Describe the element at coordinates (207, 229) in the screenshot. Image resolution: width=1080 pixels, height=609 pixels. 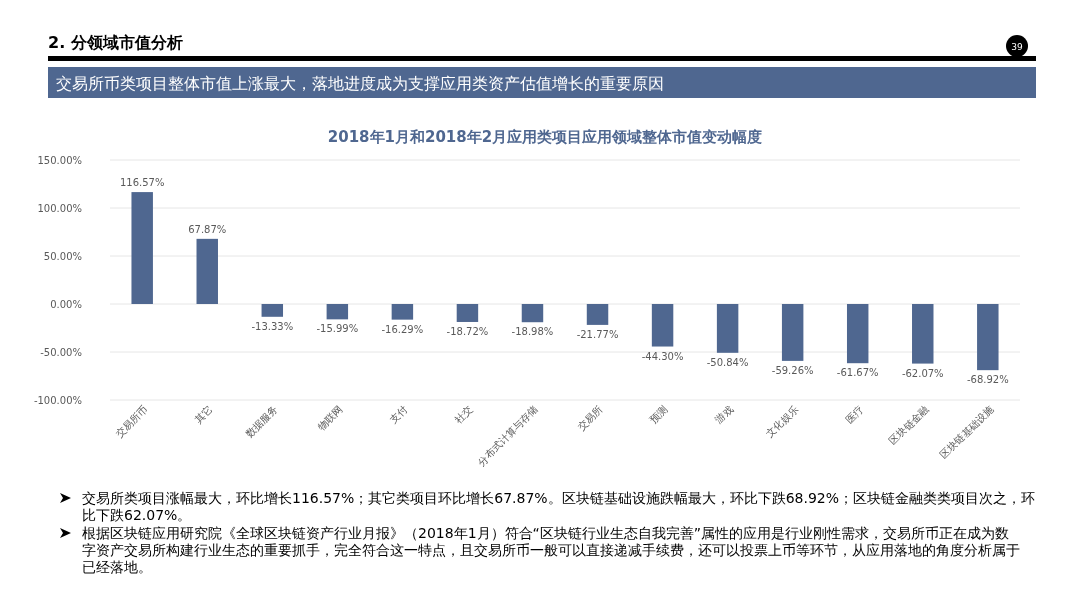
I see `data-label: 67.87%` at that location.